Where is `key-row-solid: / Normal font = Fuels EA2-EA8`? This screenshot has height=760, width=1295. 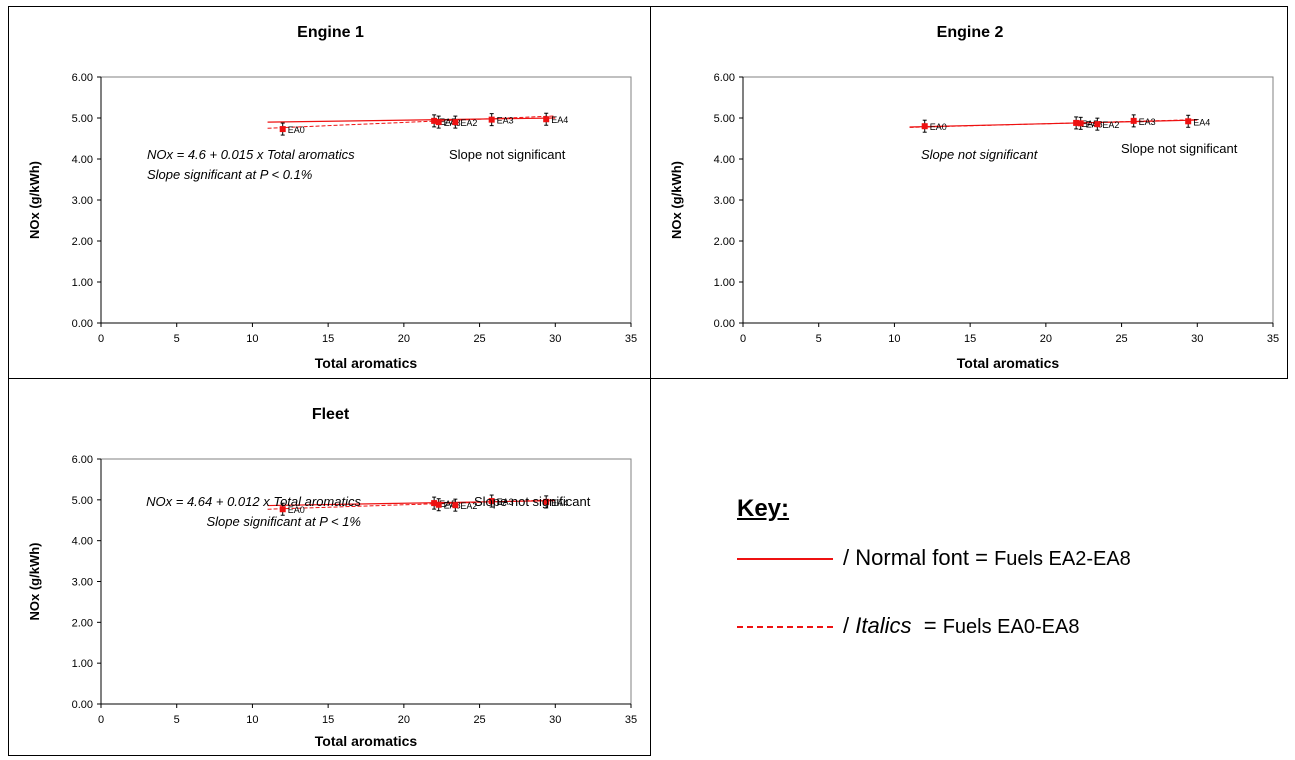
key-row-solid: / Normal font = Fuels EA2-EA8 is located at coordinates (934, 558).